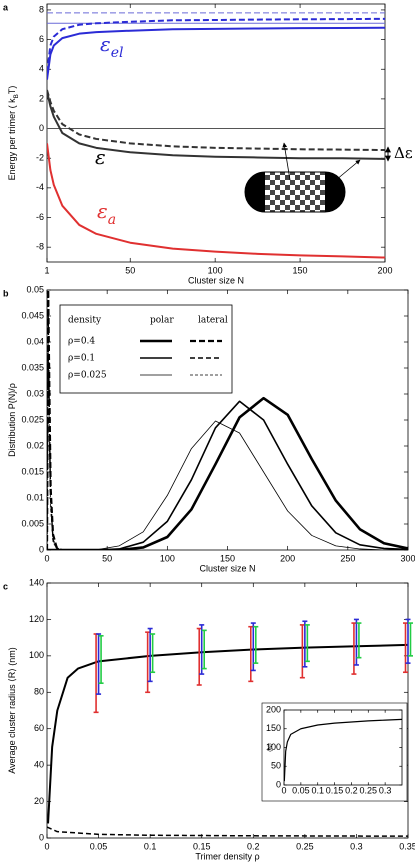 Image resolution: width=415 pixels, height=865 pixels. Describe the element at coordinates (317, 790) in the screenshot. I see `x-tick-label: 0.1` at that location.